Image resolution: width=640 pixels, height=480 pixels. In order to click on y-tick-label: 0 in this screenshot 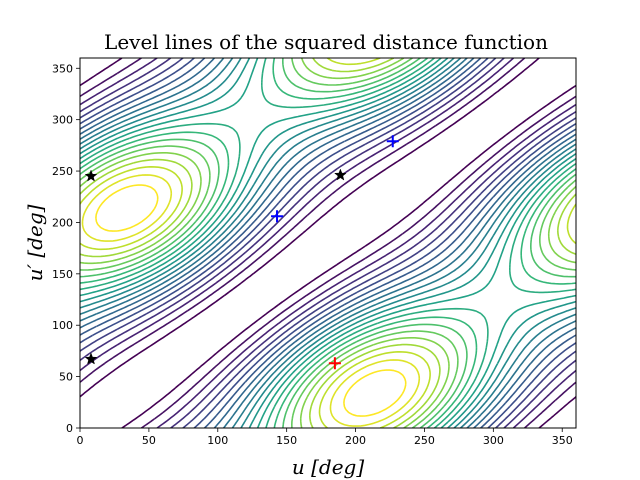, I will do `click(69, 428)`.